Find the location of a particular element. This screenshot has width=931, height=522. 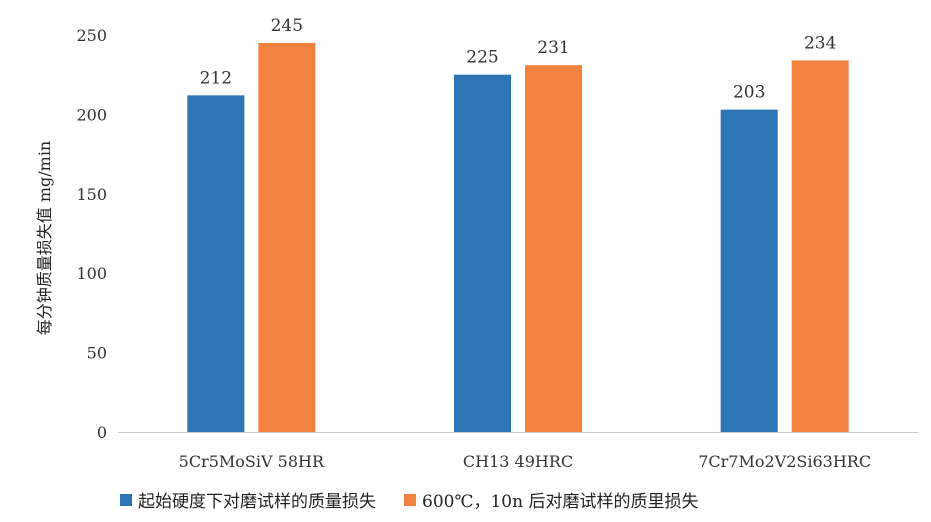

data-label: 203 is located at coordinates (749, 93).